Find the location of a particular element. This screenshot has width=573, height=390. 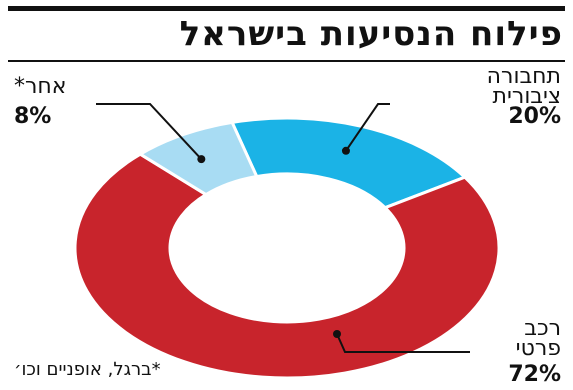

top-rule is located at coordinates (286, 8).